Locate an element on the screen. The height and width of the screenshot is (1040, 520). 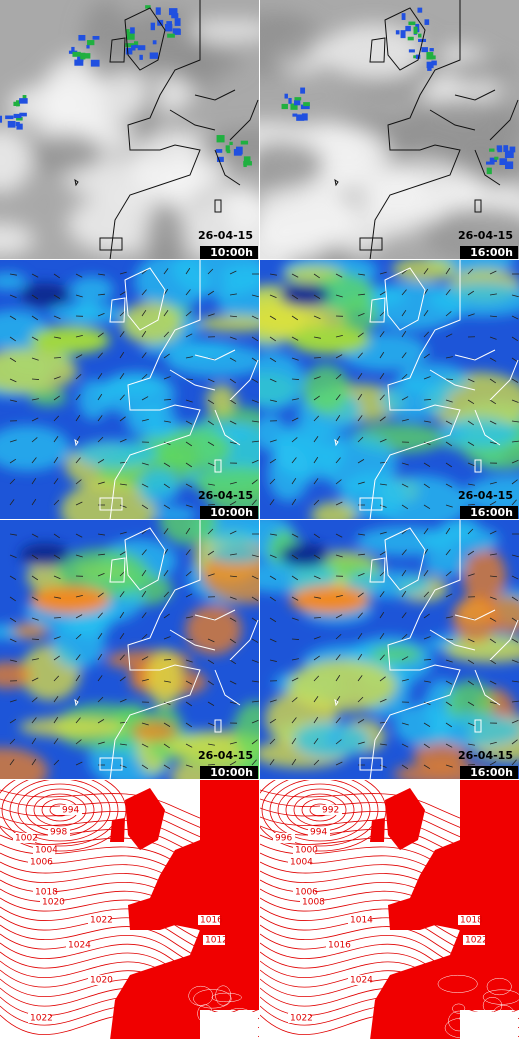
isobar-label: 1000 is located at coordinates (306, 851).